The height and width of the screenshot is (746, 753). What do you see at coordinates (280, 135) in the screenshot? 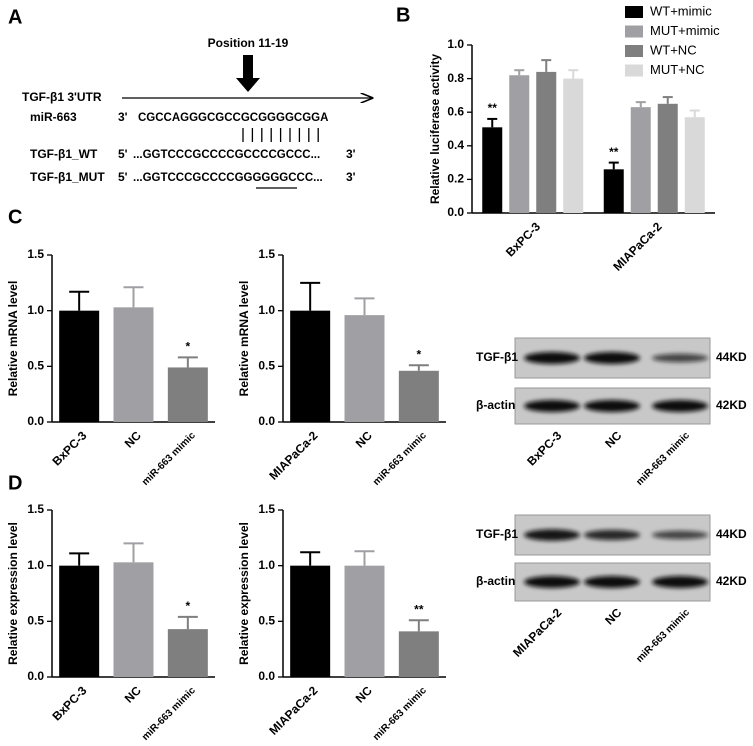
I see `base-pairs` at bounding box center [280, 135].